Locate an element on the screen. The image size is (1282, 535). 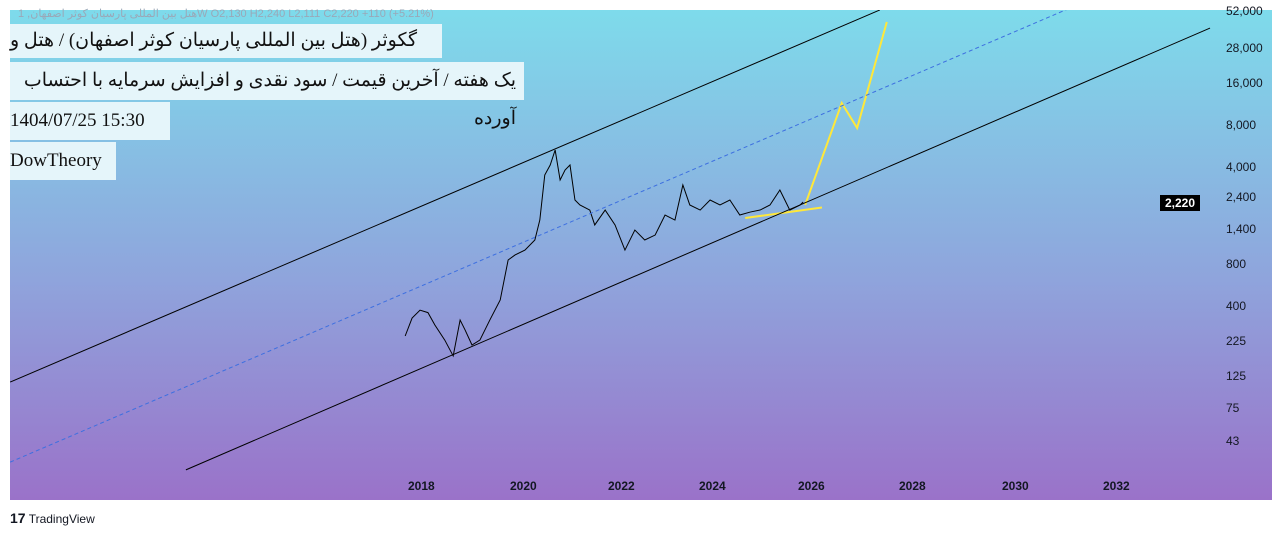
y-tick: 52,000 is located at coordinates (1244, 11).